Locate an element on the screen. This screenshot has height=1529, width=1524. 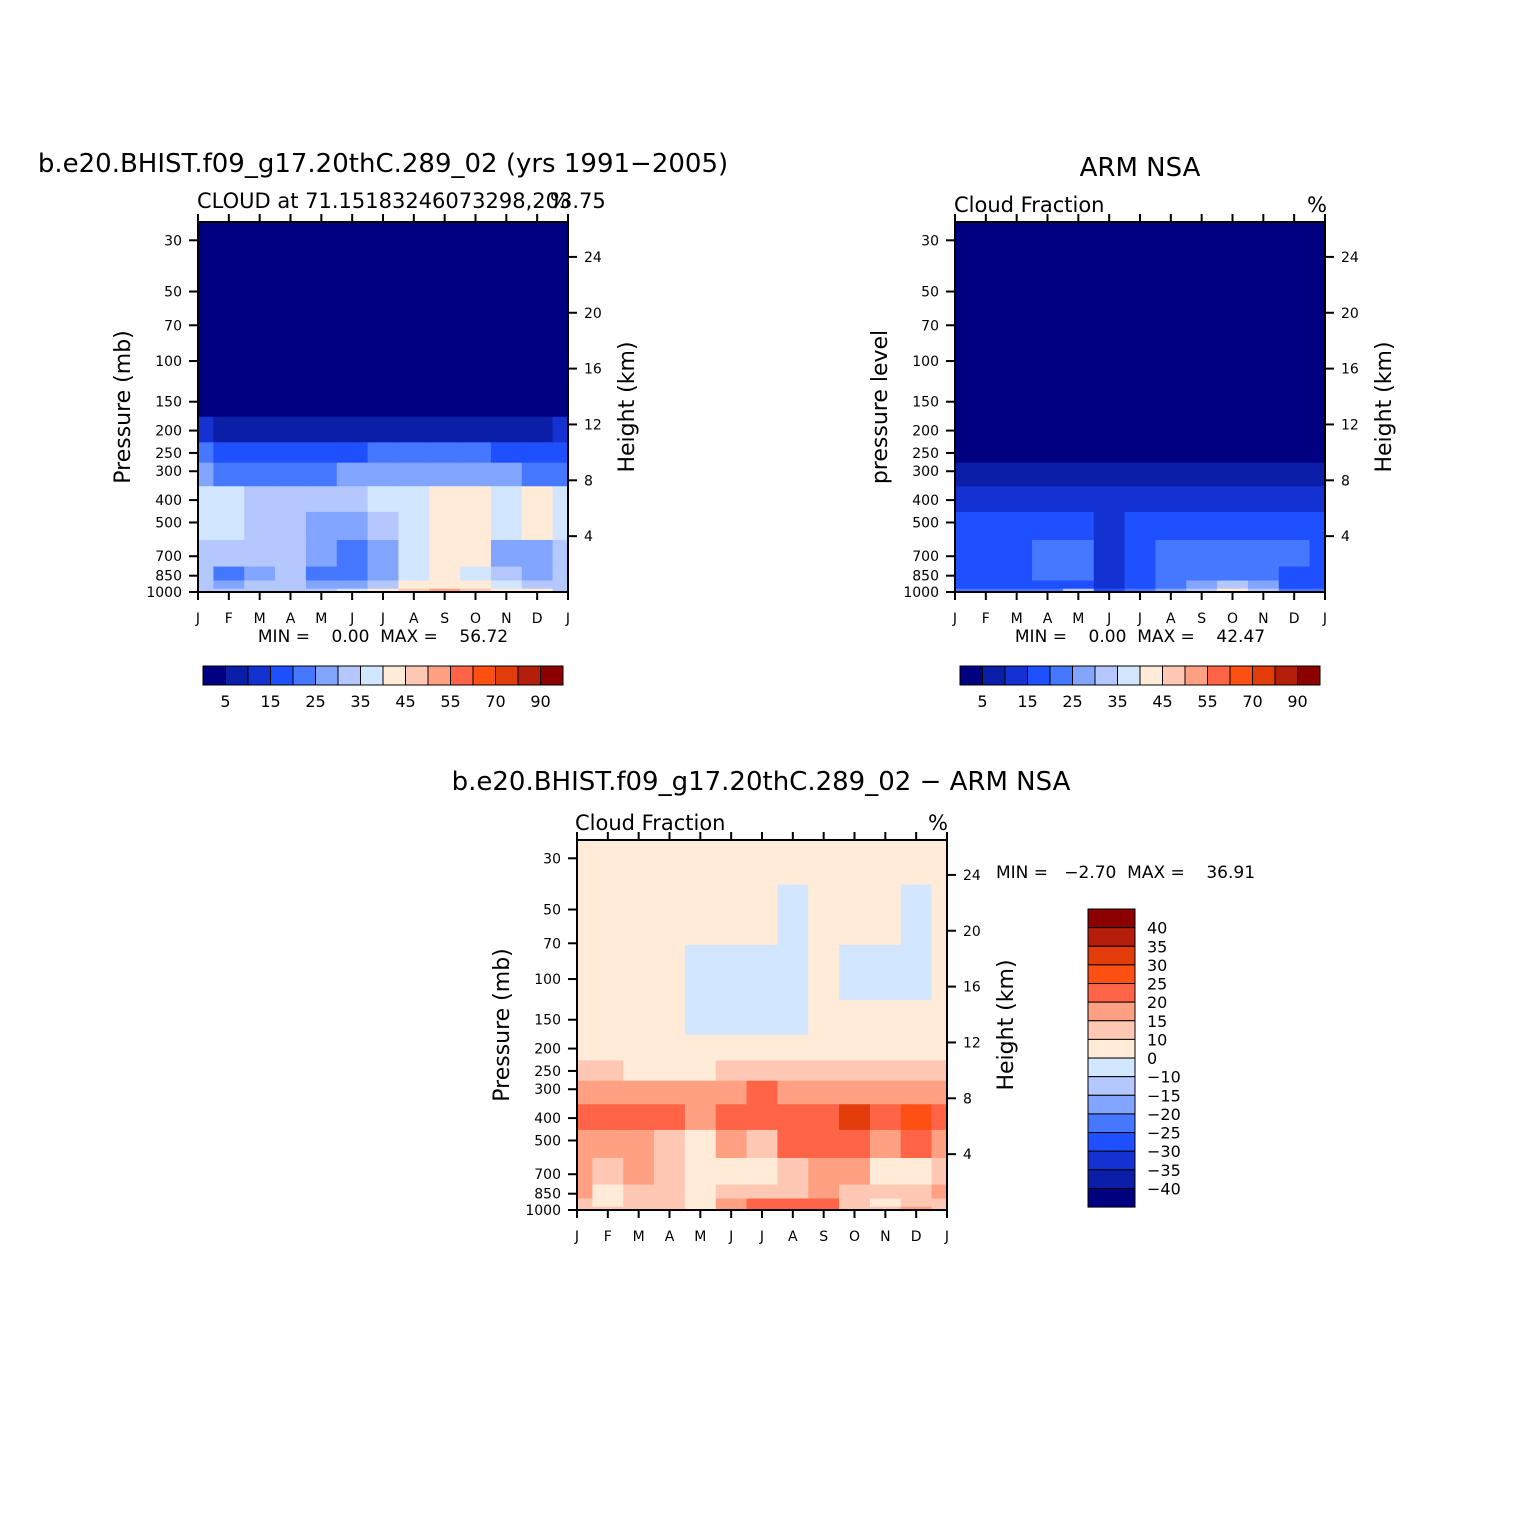
panel-model-unit: % is located at coordinates (560, 201).